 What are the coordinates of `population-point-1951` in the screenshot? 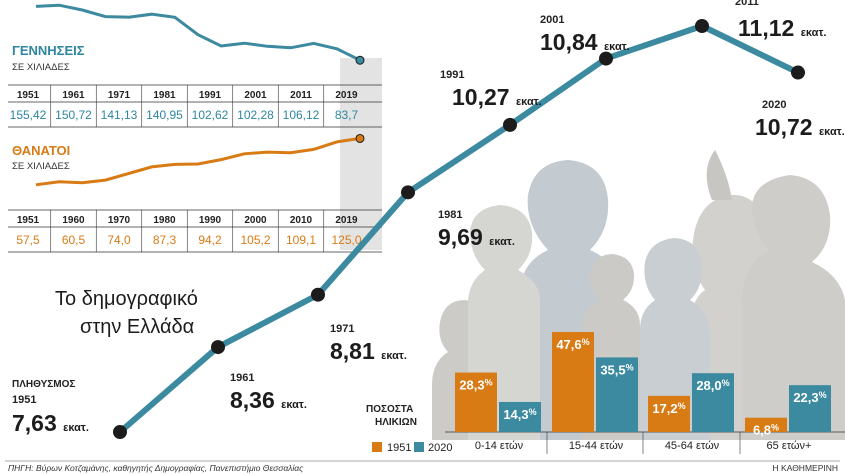 It's located at (120, 432).